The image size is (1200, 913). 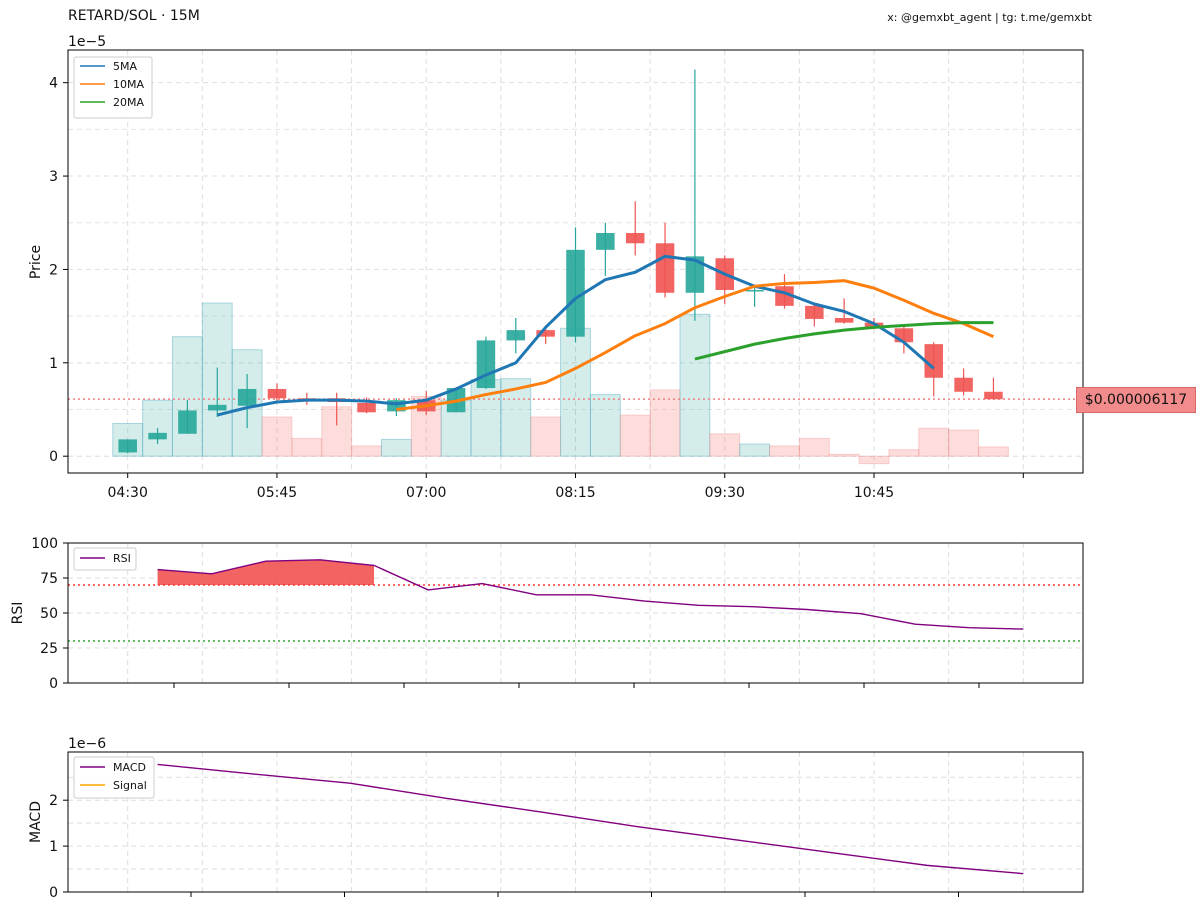 I want to click on ma-line-20ma, so click(x=844, y=341).